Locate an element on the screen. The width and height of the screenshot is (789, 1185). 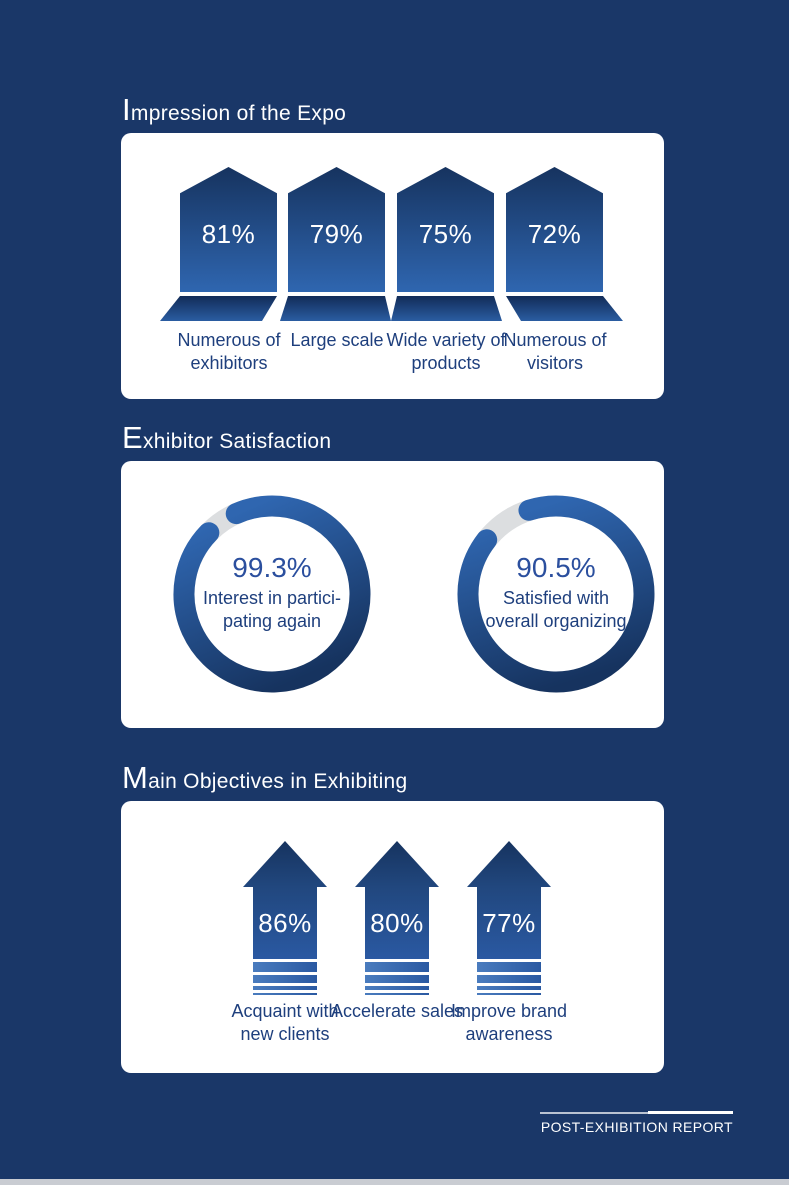
title-drop-cap: I is located at coordinates (126, 109).